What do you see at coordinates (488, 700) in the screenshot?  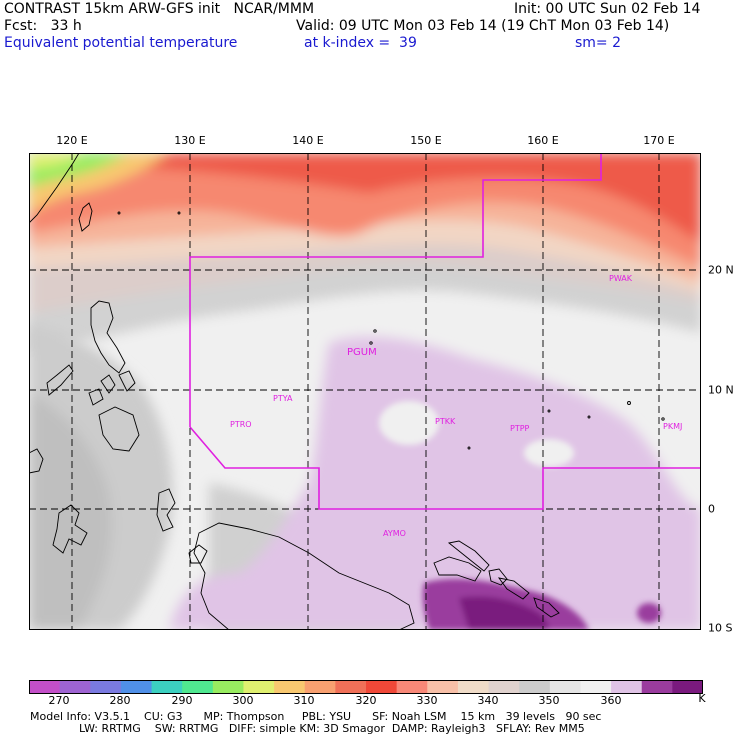 I see `colorbar-label-340: 340` at bounding box center [488, 700].